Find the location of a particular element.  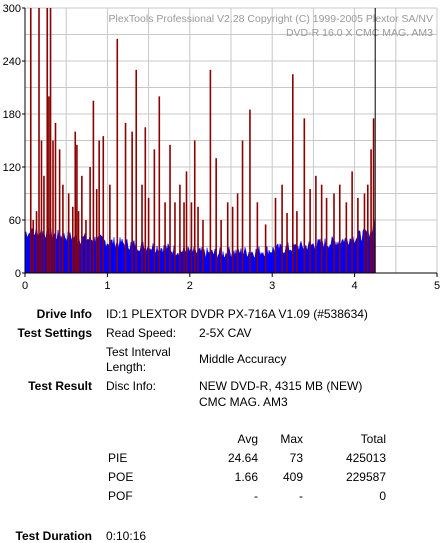

row-poe-max: 409 is located at coordinates (292, 477).